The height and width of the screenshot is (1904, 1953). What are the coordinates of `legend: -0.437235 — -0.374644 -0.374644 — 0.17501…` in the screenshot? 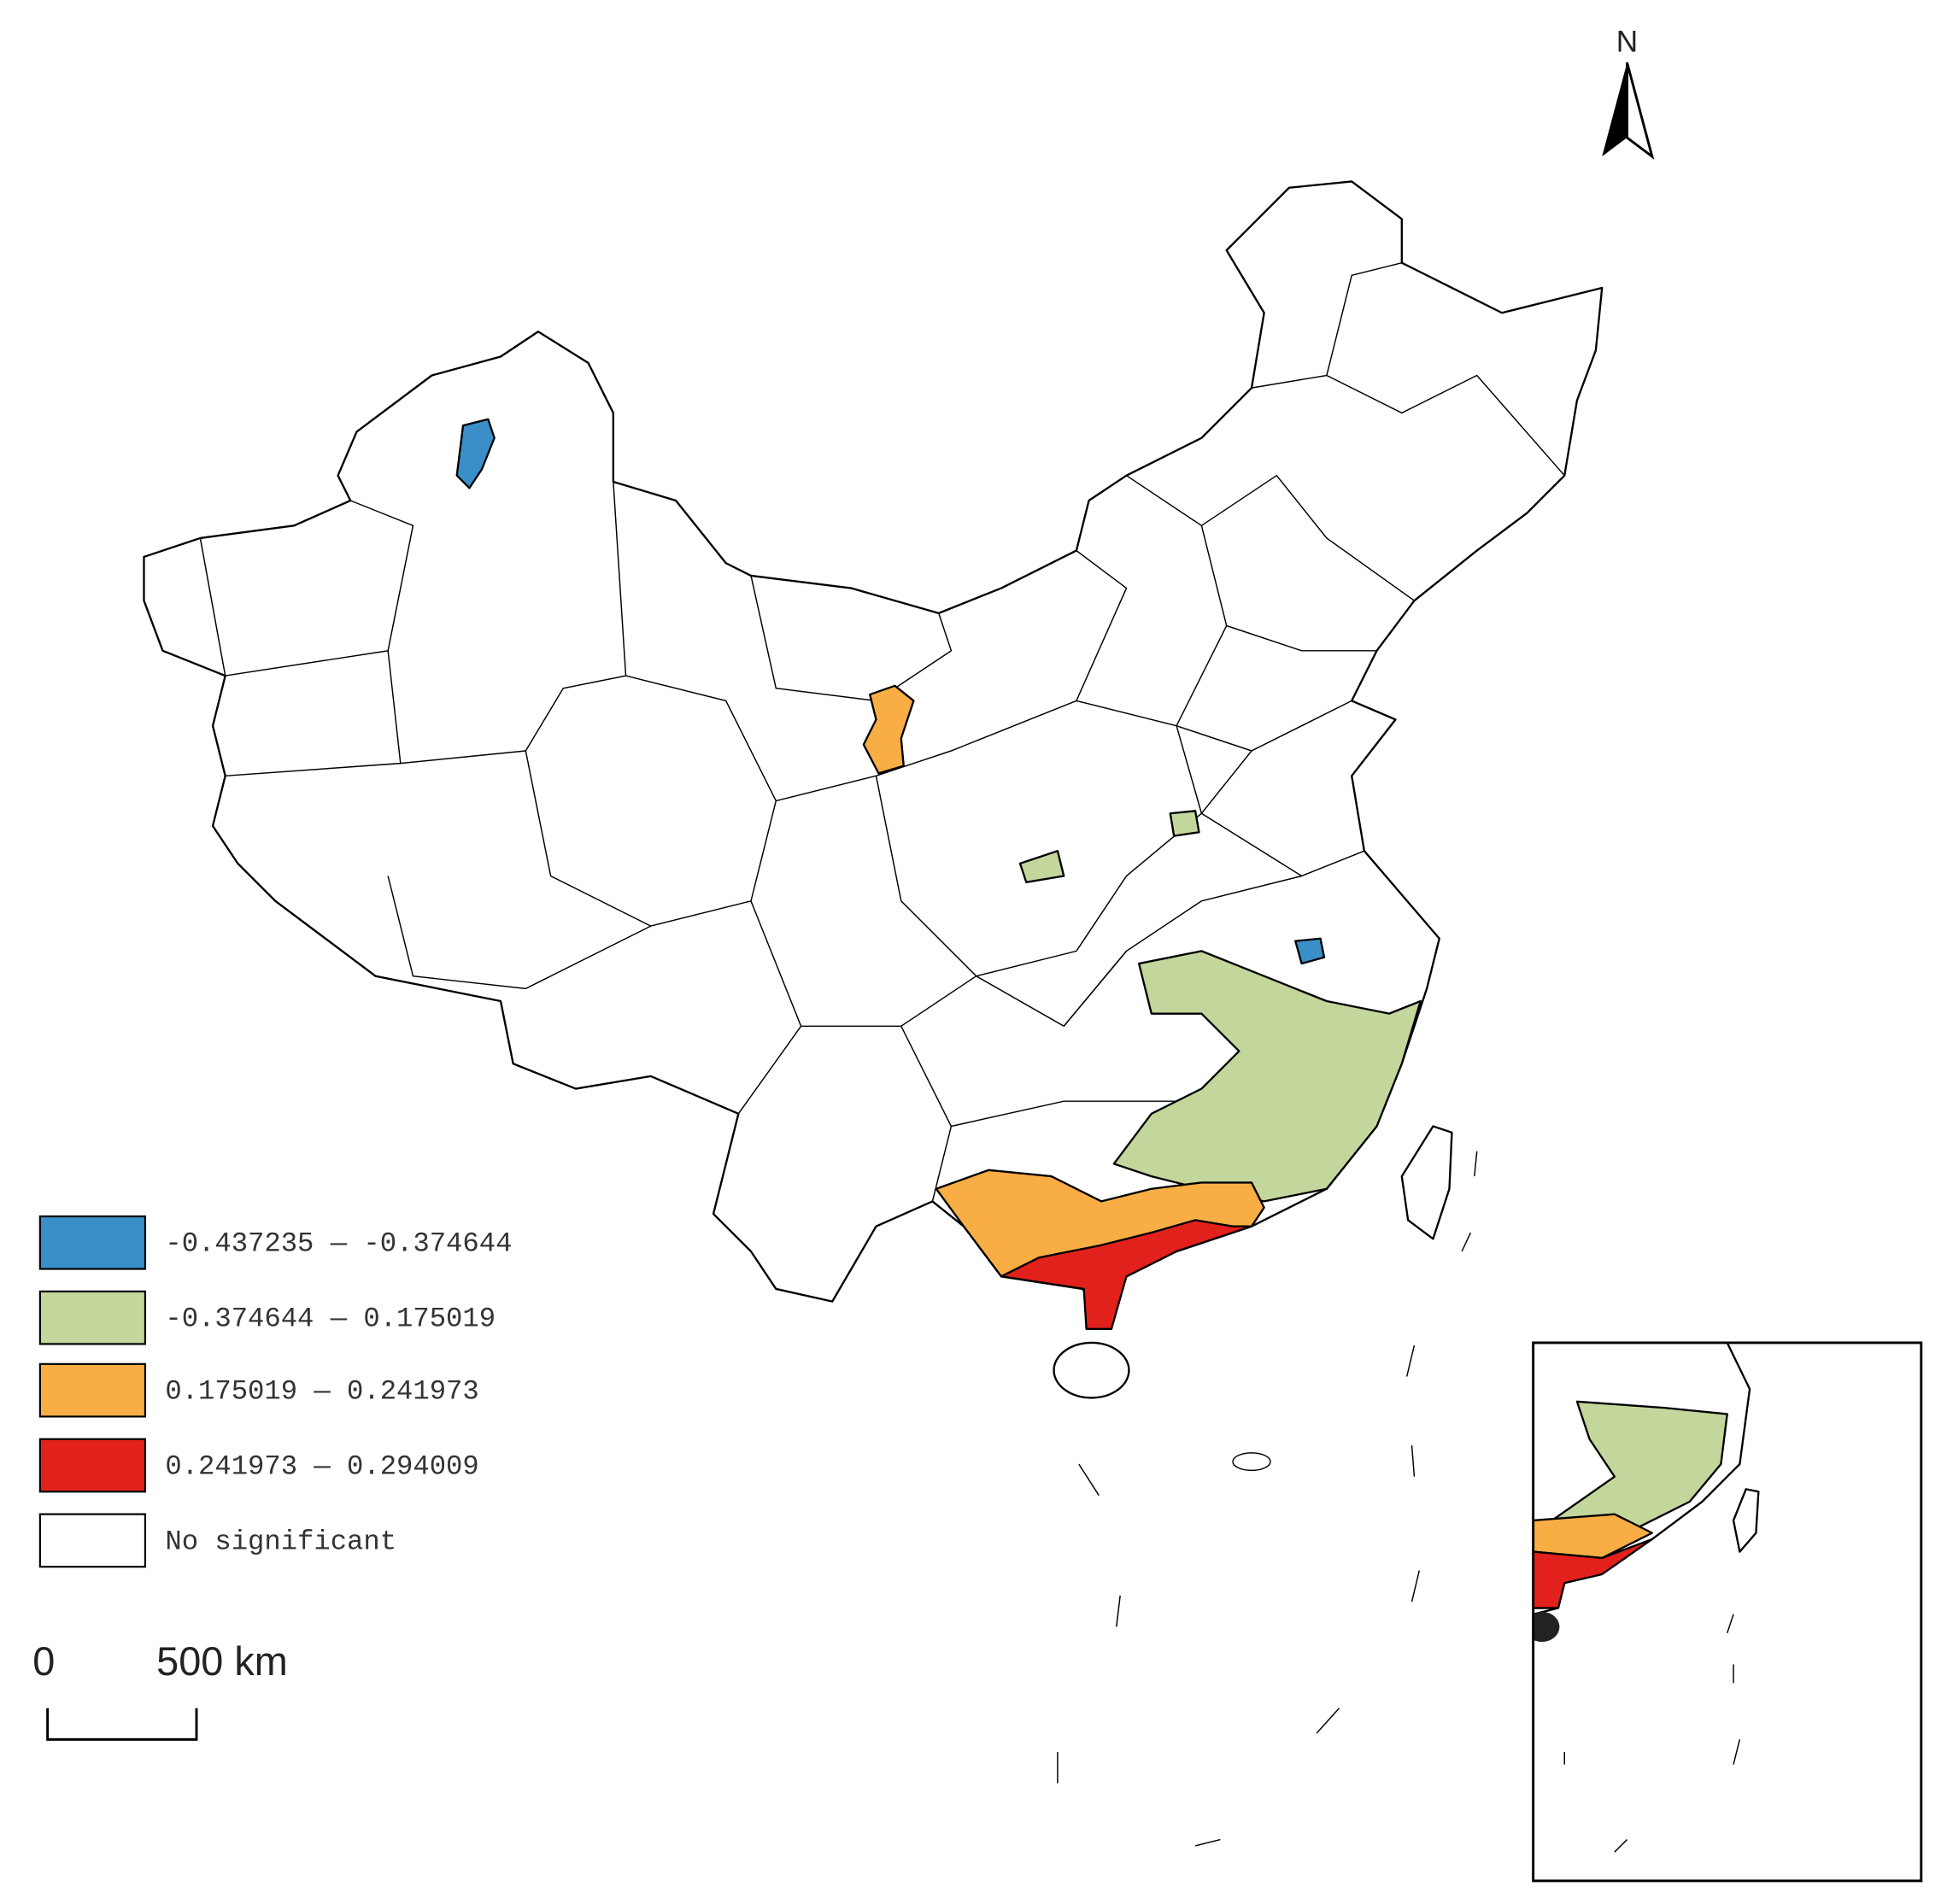 It's located at (275, 1391).